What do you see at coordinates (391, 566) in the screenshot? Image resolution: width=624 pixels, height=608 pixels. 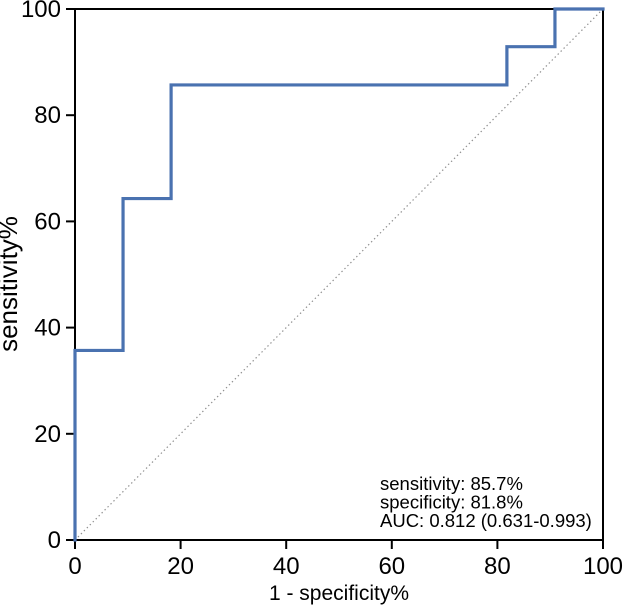 I see `x-tick-label: 60` at bounding box center [391, 566].